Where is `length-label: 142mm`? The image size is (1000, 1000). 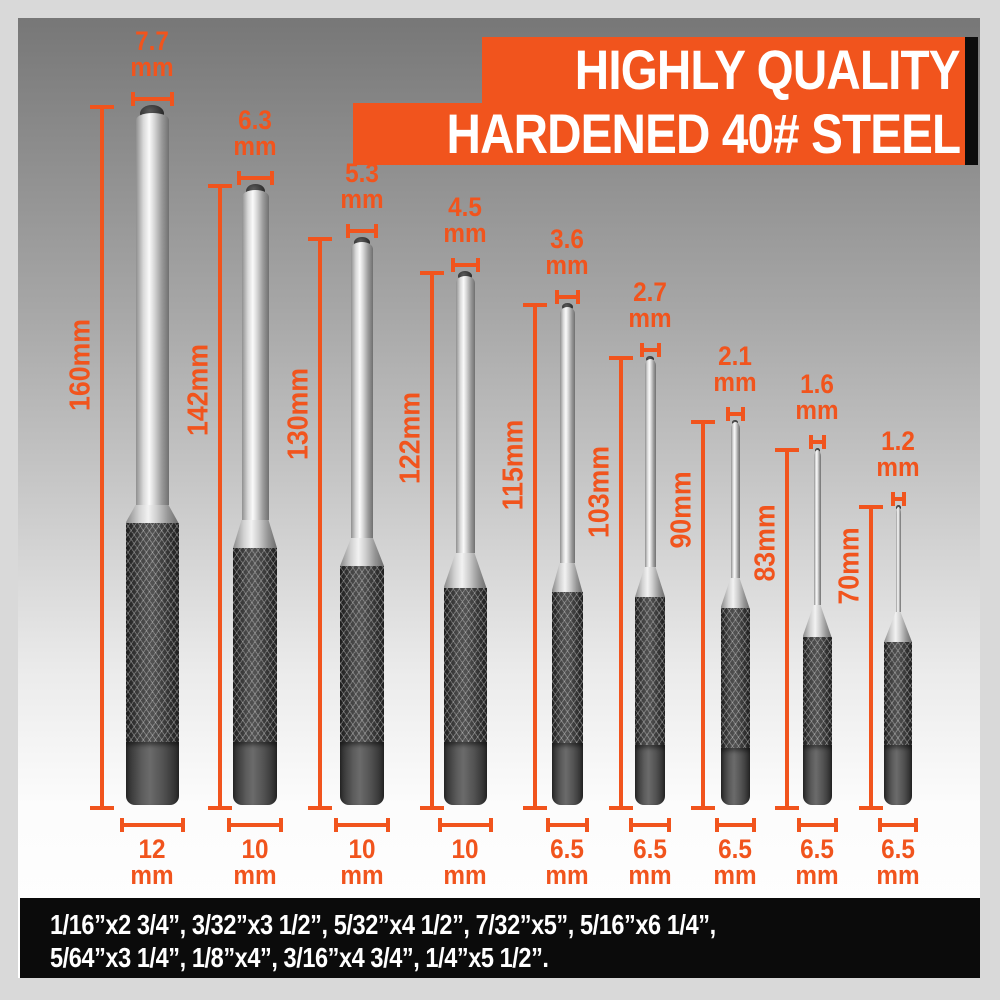 length-label: 142mm is located at coordinates (198, 390).